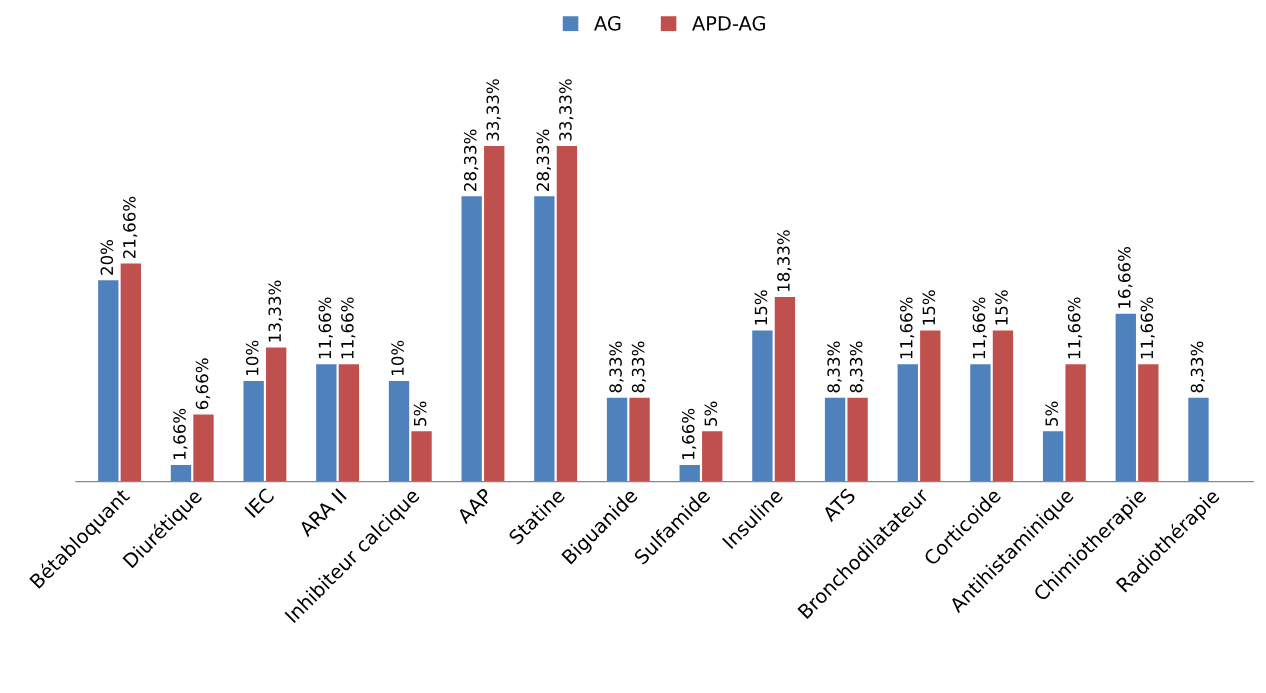 Image resolution: width=1266 pixels, height=693 pixels. What do you see at coordinates (275, 311) in the screenshot?
I see `data-label: 13,33%` at bounding box center [275, 311].